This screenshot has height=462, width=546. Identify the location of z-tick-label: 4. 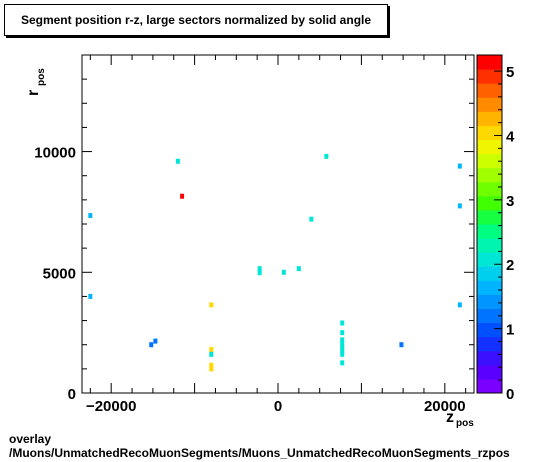
(510, 136).